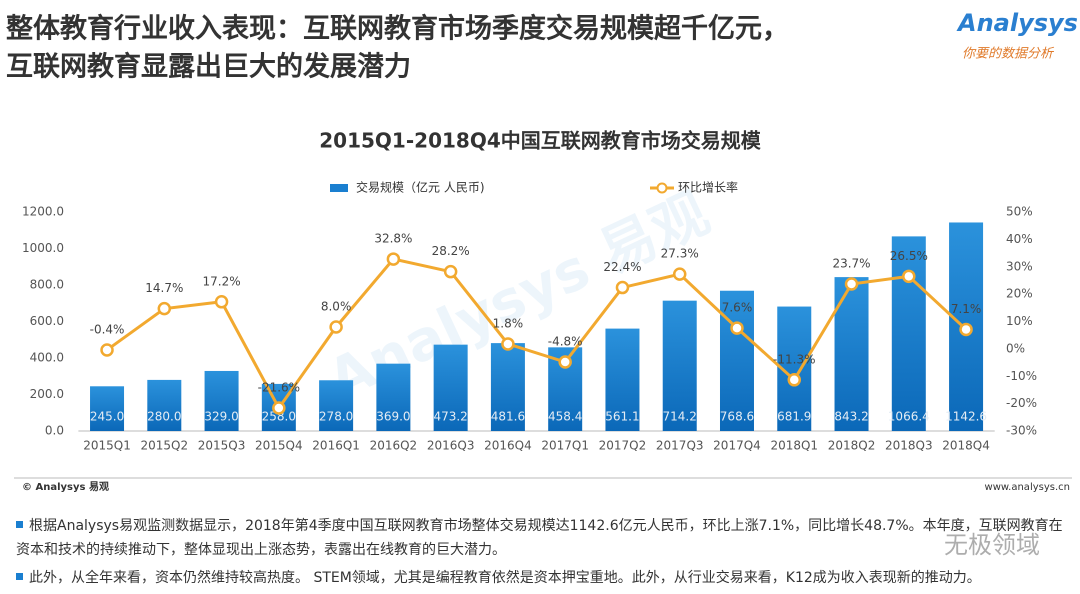  What do you see at coordinates (966, 417) in the screenshot?
I see `bar-value-label: 1142.6` at bounding box center [966, 417].